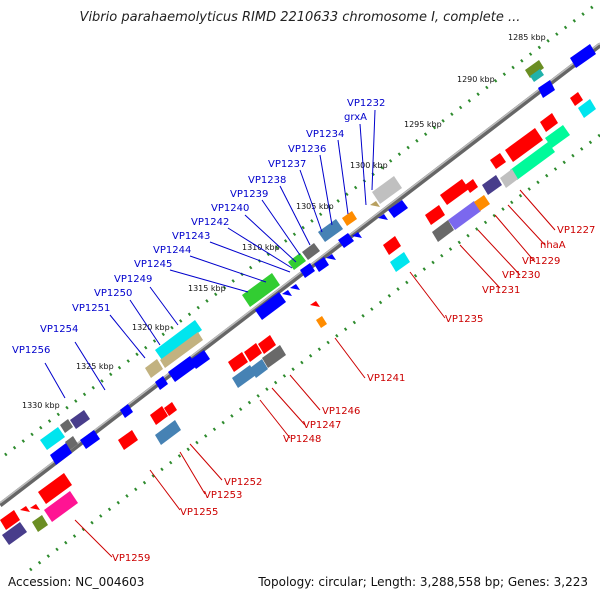  Describe the element at coordinates (553, 245) in the screenshot. I see `gene-label: nhaA` at that location.